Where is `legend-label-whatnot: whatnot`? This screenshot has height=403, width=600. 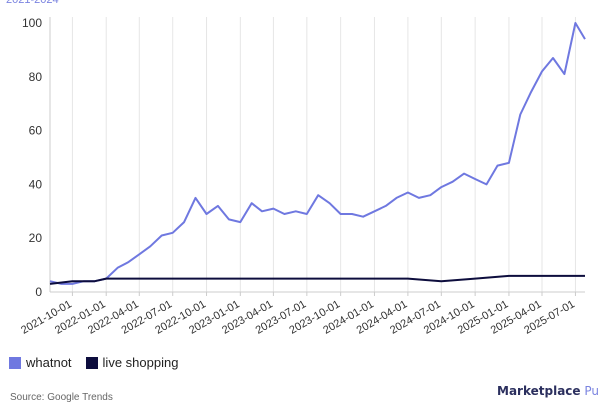 legend-label-whatnot: whatnot is located at coordinates (49, 362).